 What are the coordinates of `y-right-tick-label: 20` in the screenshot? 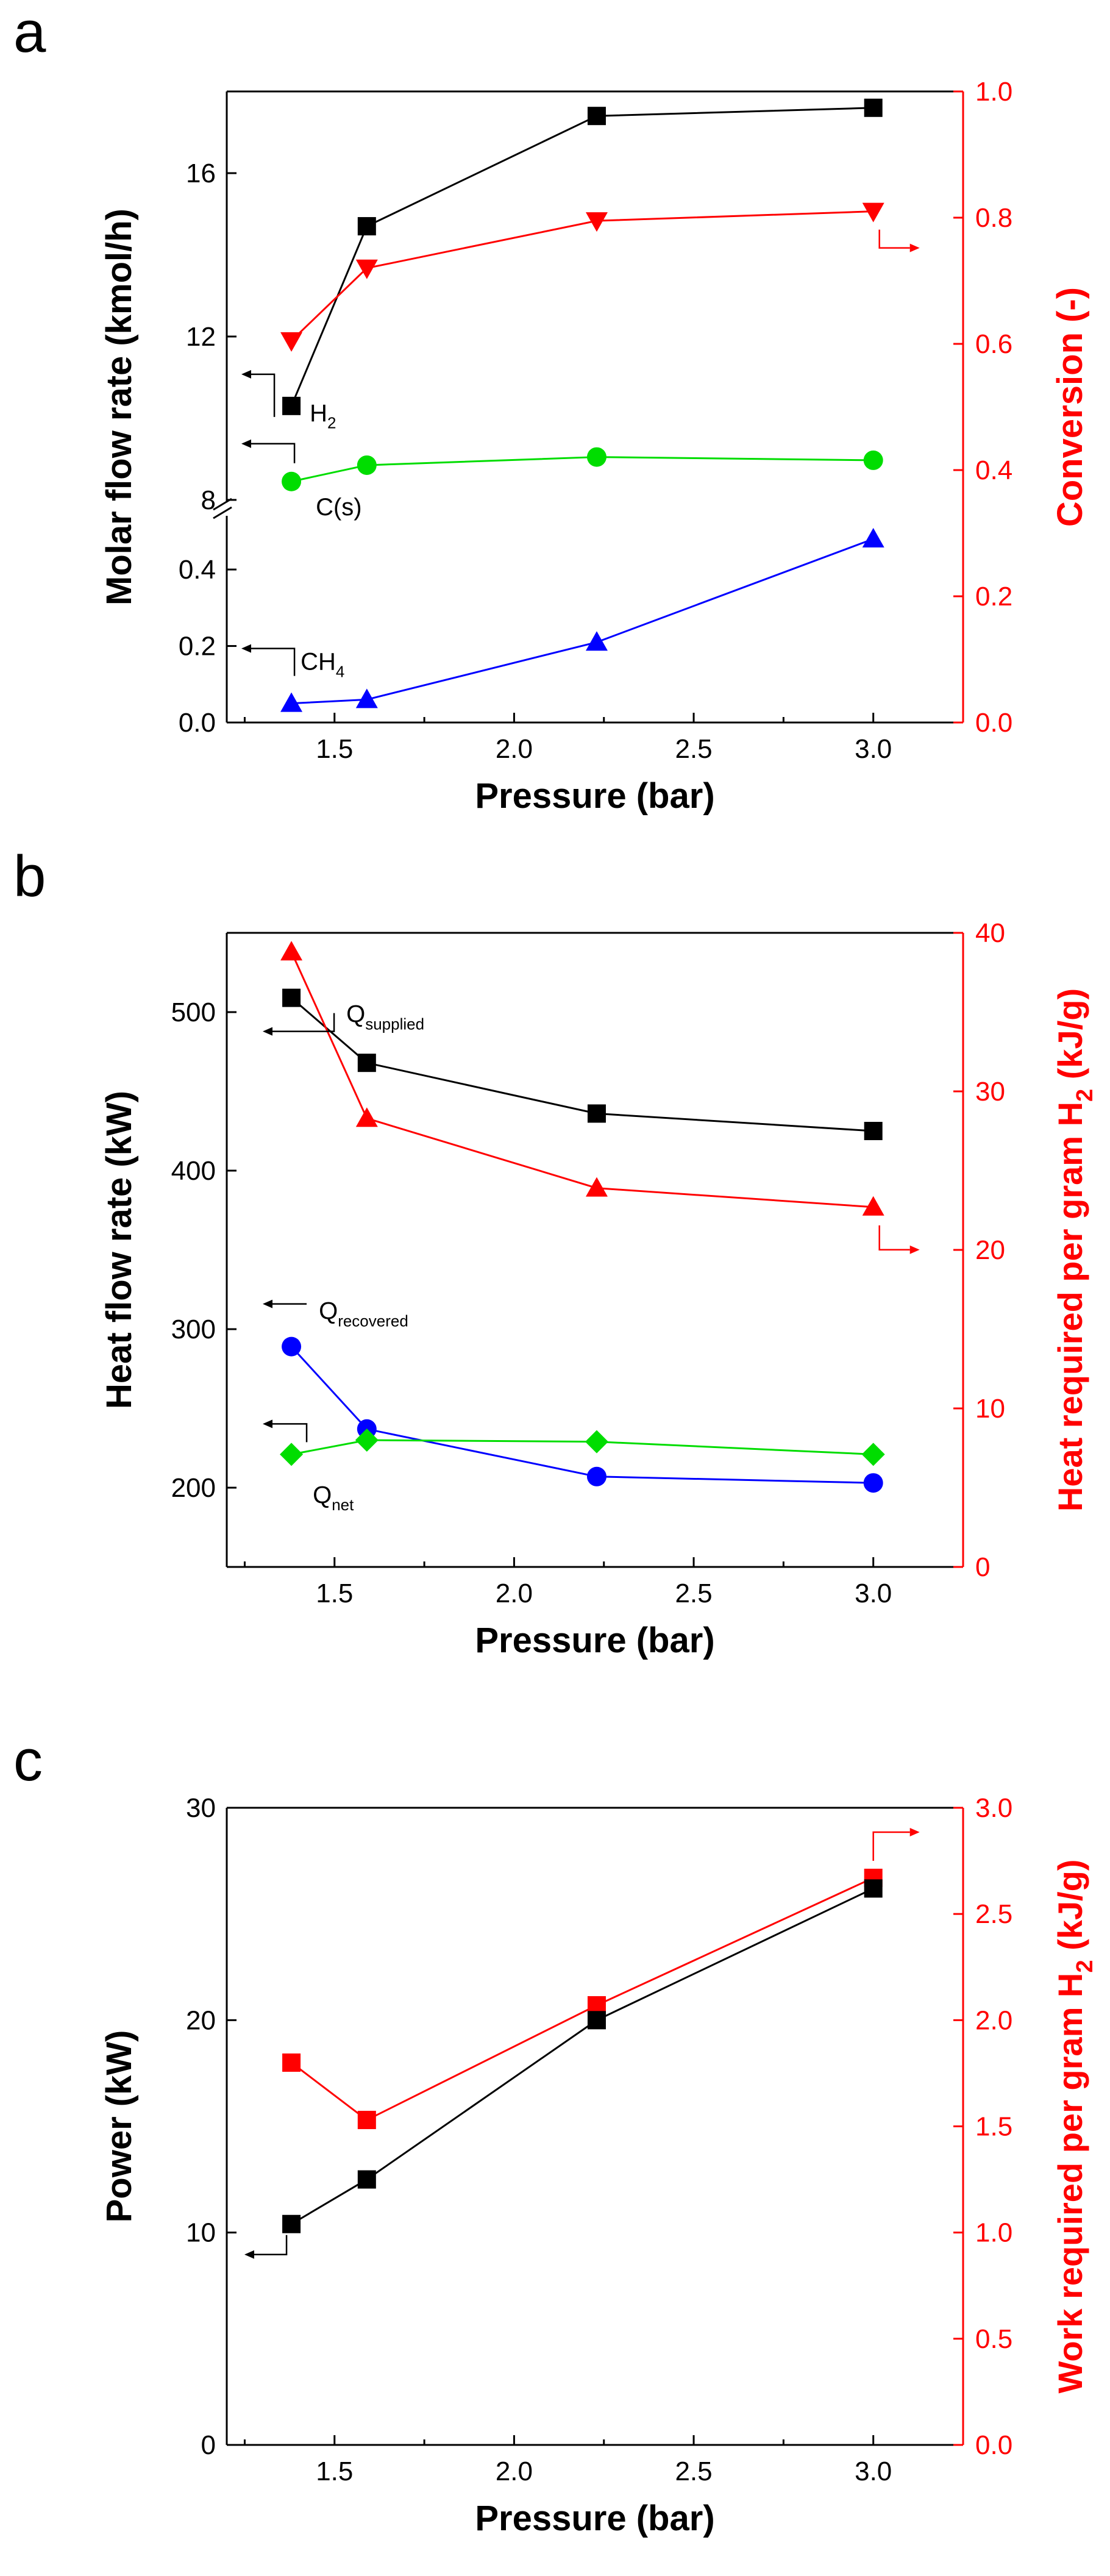 It's located at (990, 1250).